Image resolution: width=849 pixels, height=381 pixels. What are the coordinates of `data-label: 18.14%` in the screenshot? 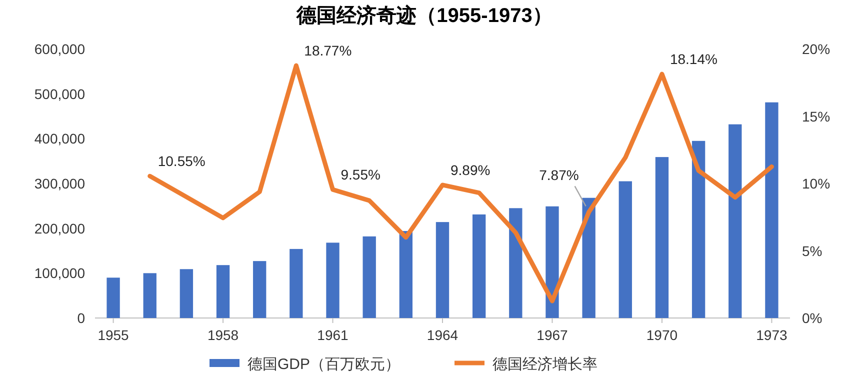 It's located at (694, 59).